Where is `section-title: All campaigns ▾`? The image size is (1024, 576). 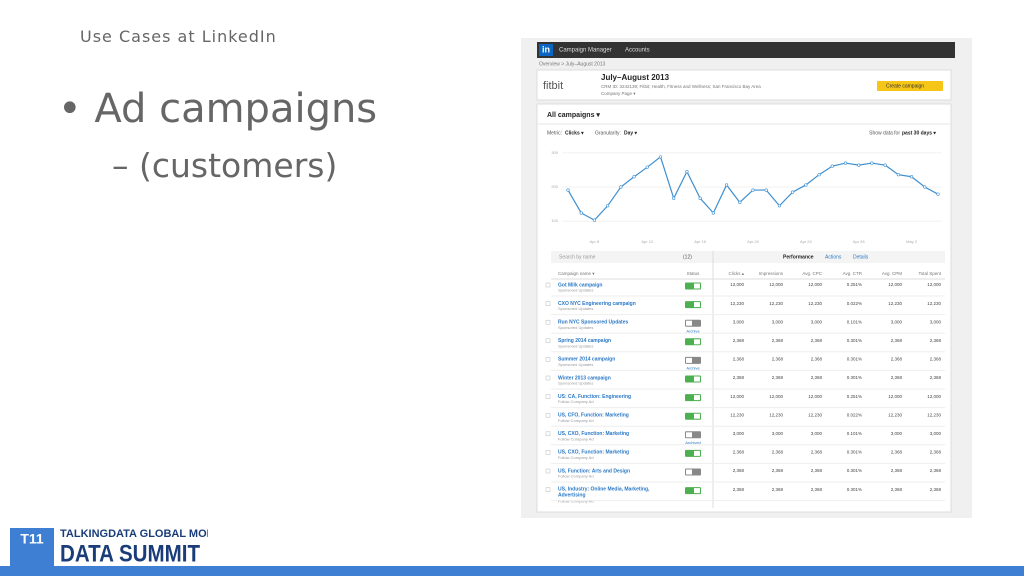 section-title: All campaigns ▾ is located at coordinates (573, 115).